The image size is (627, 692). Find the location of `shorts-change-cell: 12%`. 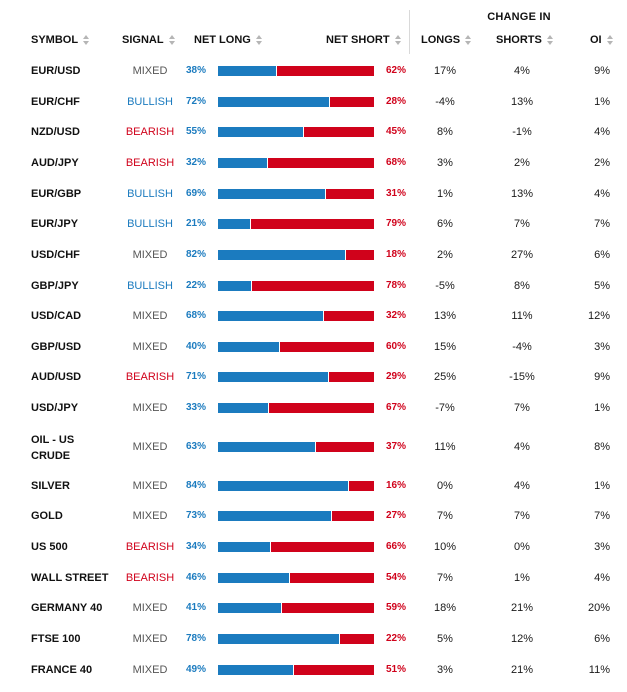

shorts-change-cell: 12% is located at coordinates (522, 639).